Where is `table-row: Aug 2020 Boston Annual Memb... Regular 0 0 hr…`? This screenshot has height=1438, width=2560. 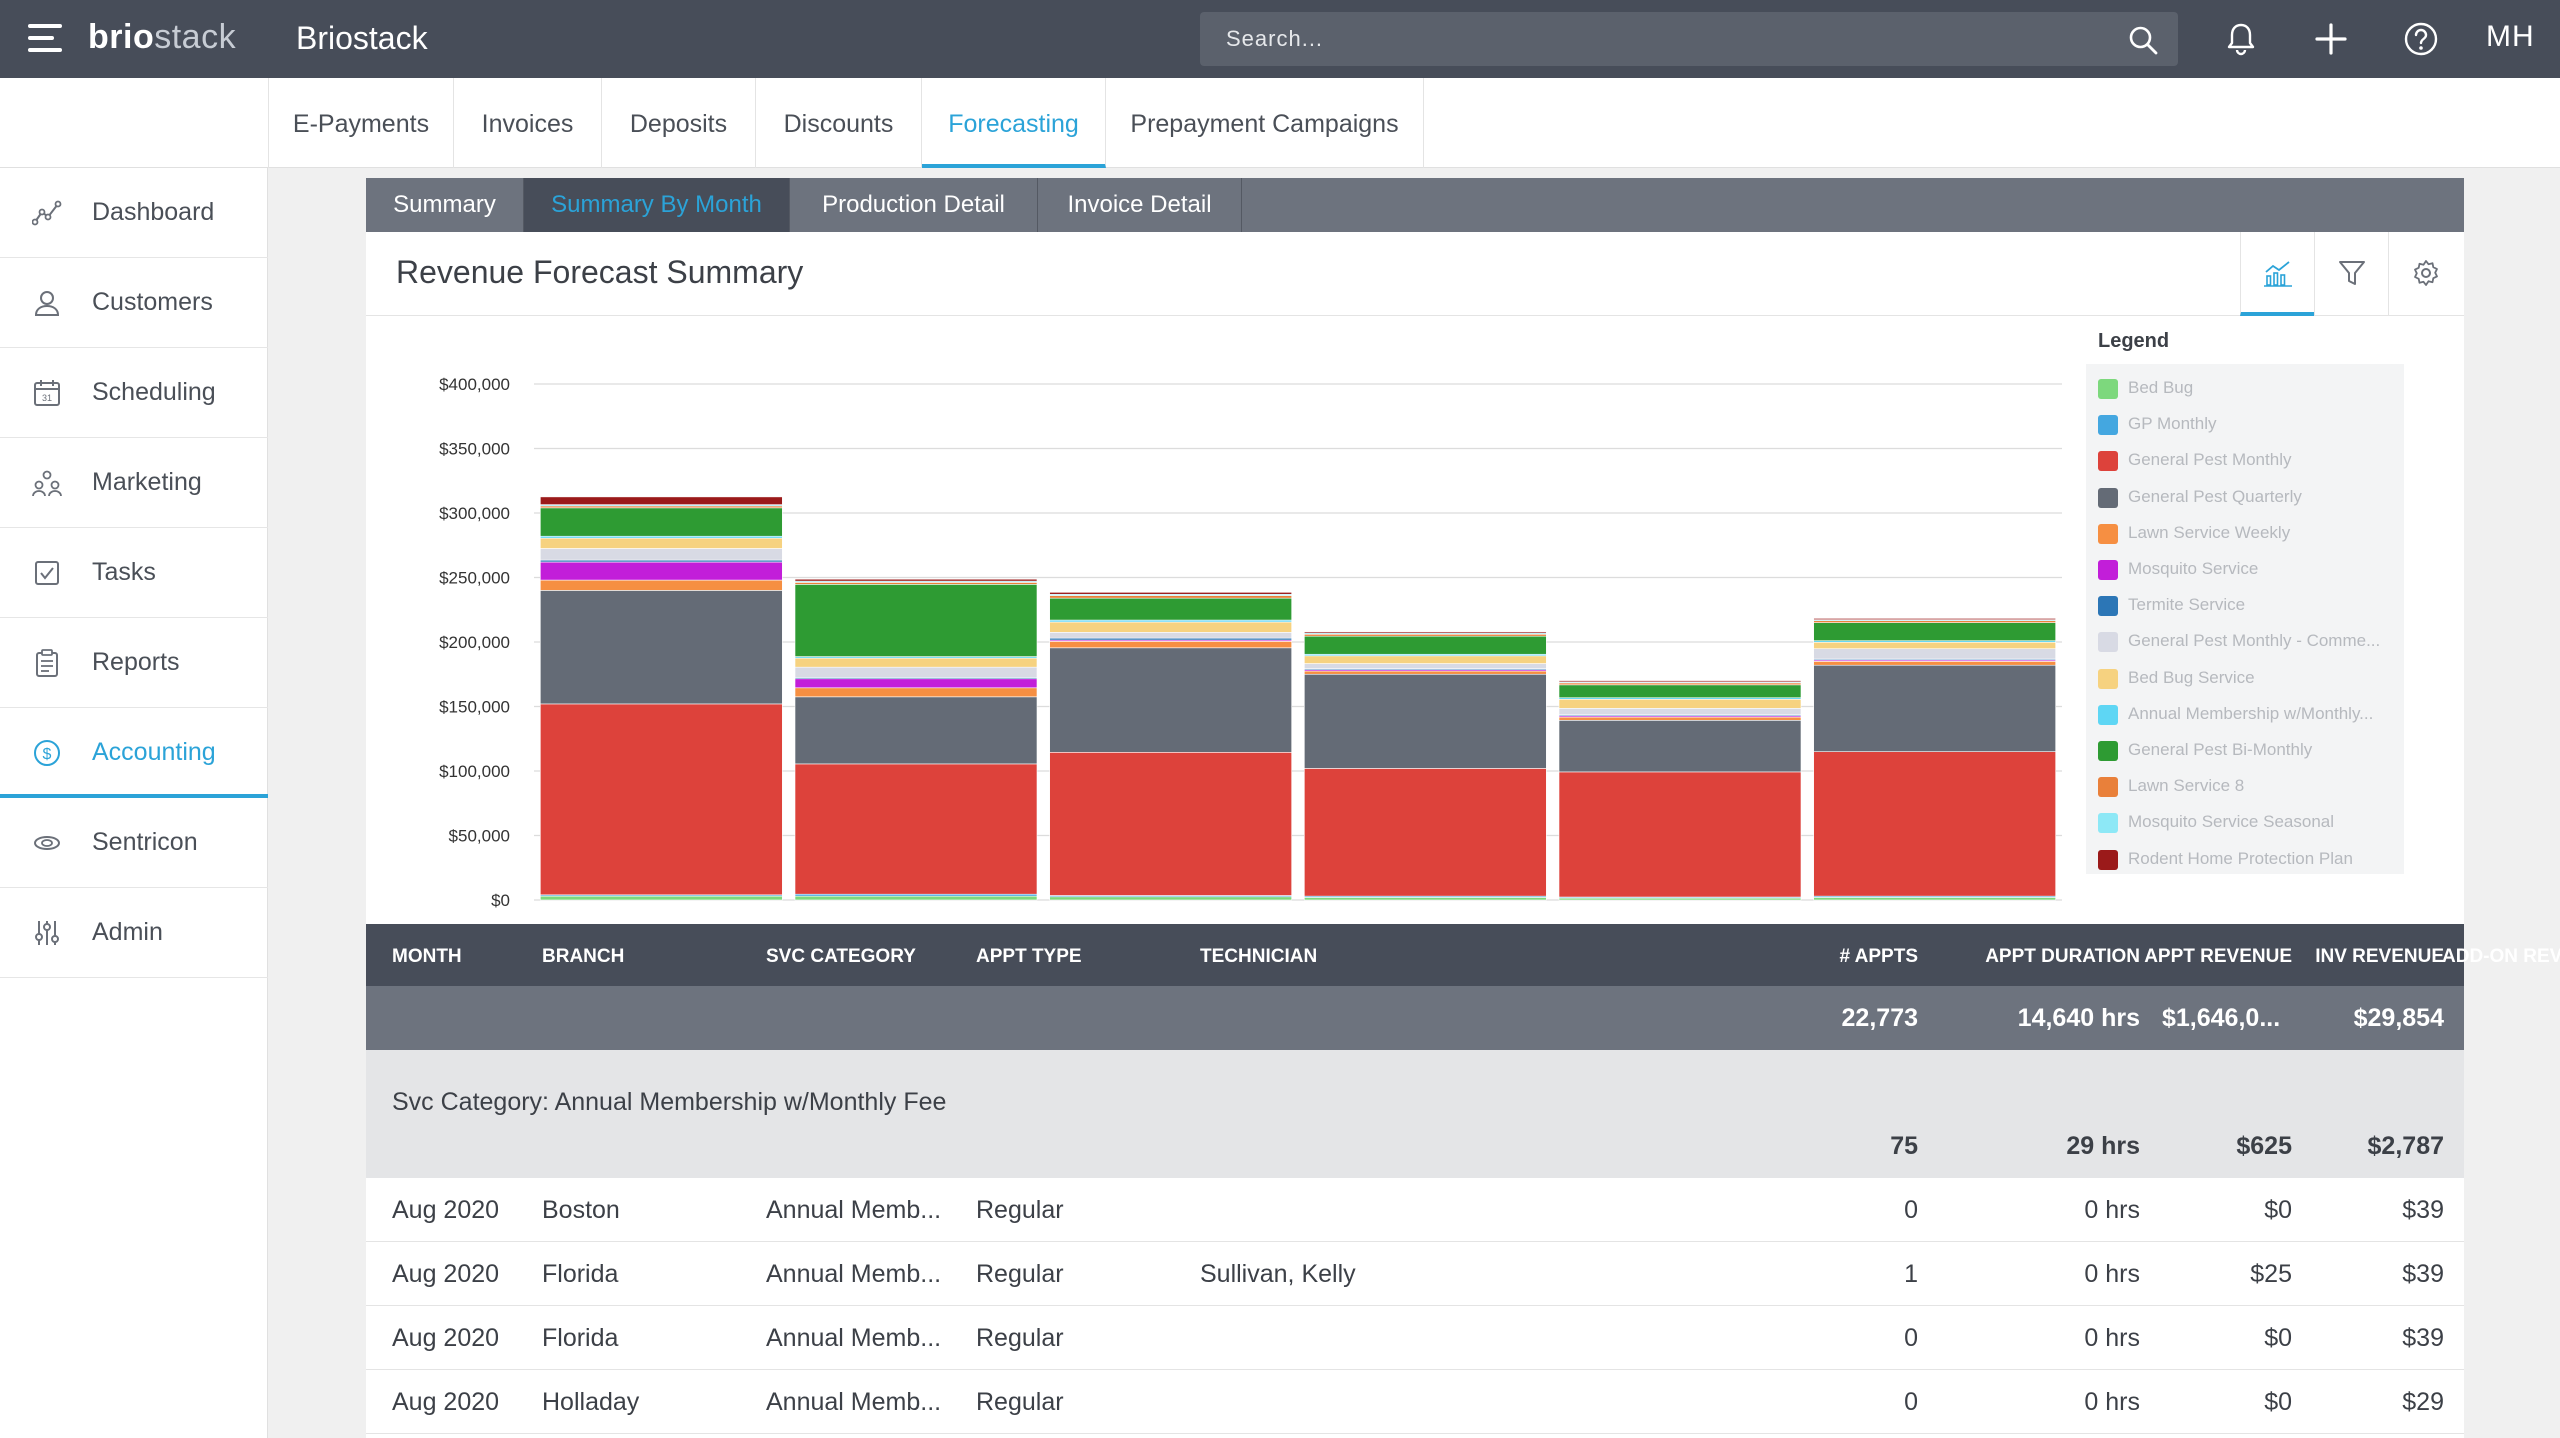 table-row: Aug 2020 Boston Annual Memb... Regular 0 0 hr… is located at coordinates (1415, 1210).